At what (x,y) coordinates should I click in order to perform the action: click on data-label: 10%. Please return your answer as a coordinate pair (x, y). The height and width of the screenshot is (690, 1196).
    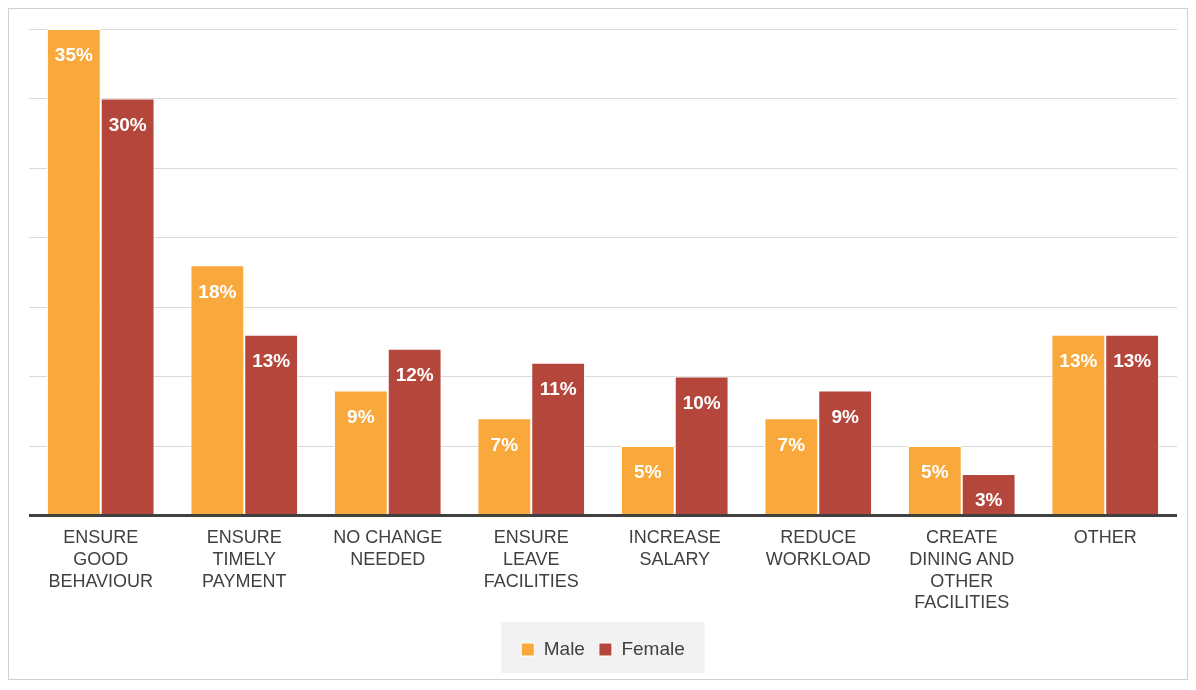
    Looking at the image, I should click on (701, 402).